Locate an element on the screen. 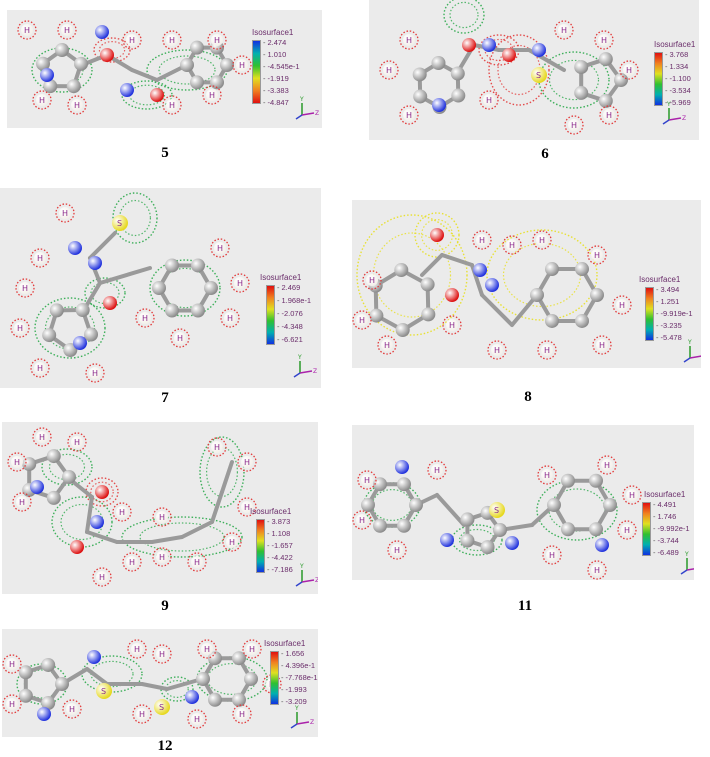  tick-label: -4.545e-1 is located at coordinates (281, 67).